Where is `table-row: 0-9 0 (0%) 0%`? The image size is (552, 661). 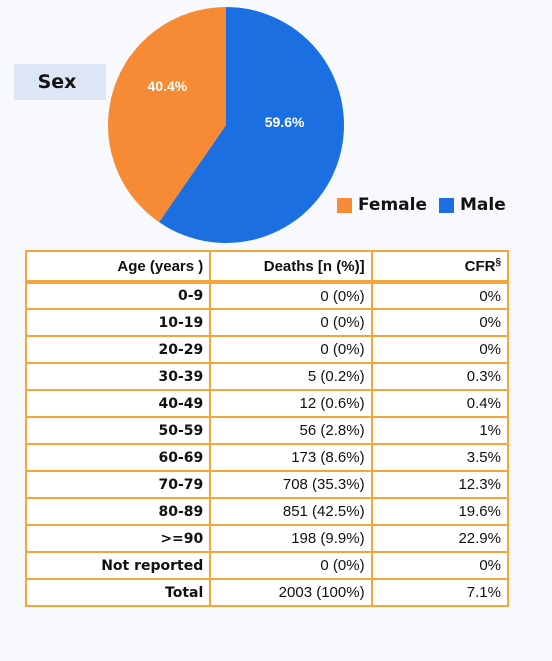 table-row: 0-9 0 (0%) 0% is located at coordinates (267, 295).